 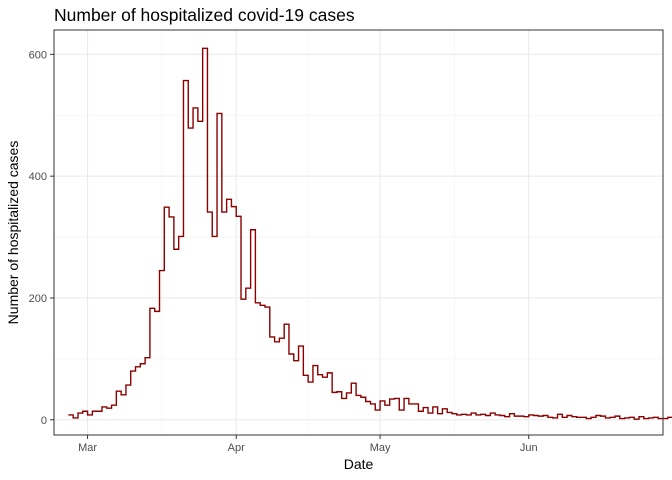 I want to click on y-axis-title: Number of hospitalized cases, so click(x=13, y=233).